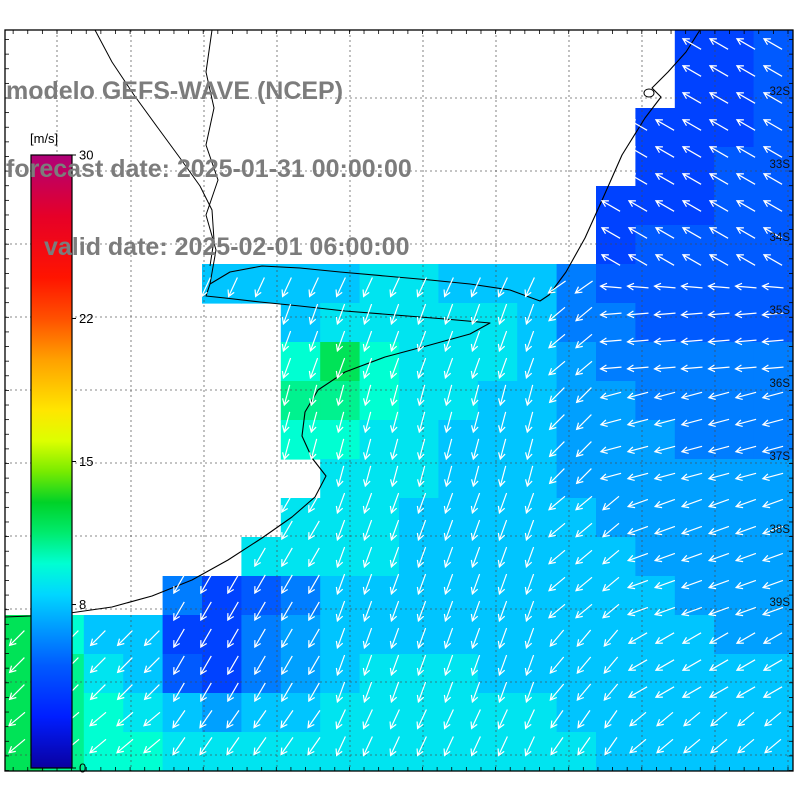 This screenshot has width=800, height=800. I want to click on latitude-labels: 32S 33S 34S 35S 36S 37S 38S 39S, so click(780, 347).